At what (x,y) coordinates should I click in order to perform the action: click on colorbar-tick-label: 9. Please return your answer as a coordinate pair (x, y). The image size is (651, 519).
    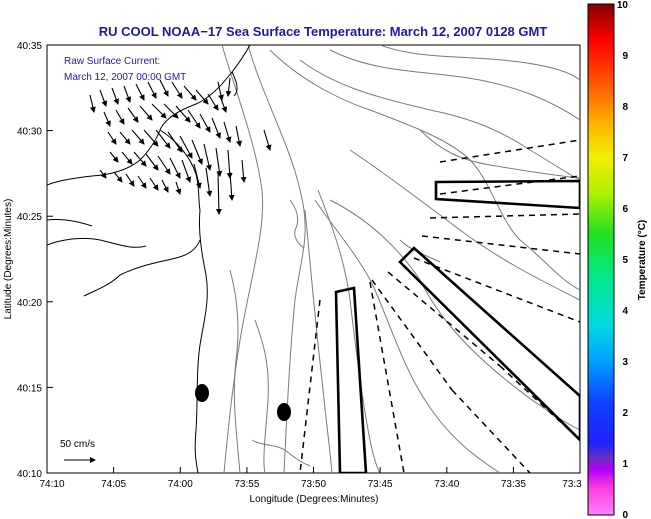
    Looking at the image, I should click on (625, 56).